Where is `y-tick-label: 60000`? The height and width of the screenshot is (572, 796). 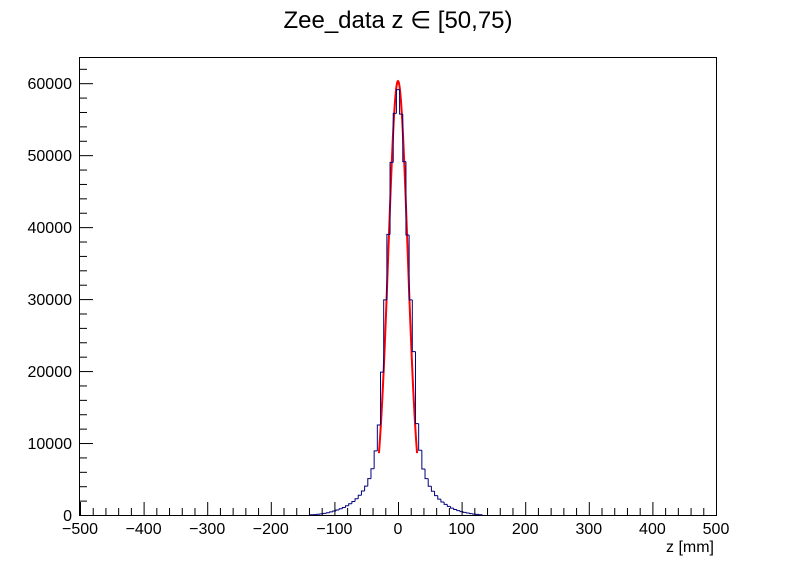
y-tick-label: 60000 is located at coordinates (50, 84).